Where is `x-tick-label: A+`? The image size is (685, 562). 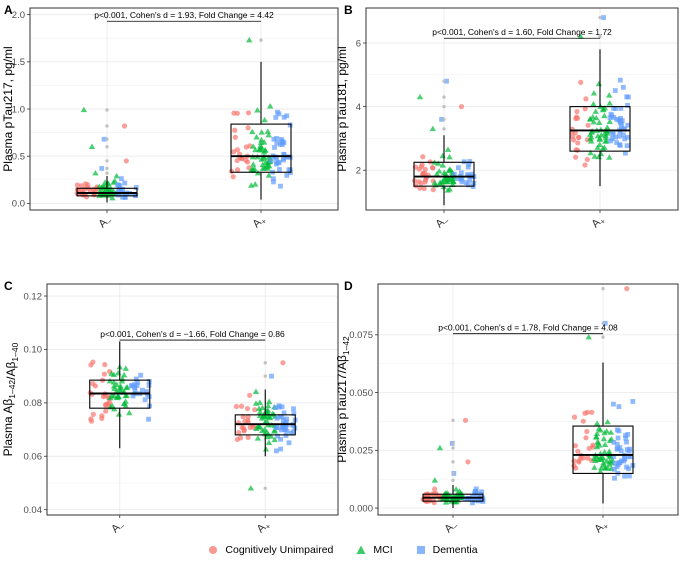 x-tick-label: A+ is located at coordinates (601, 527).